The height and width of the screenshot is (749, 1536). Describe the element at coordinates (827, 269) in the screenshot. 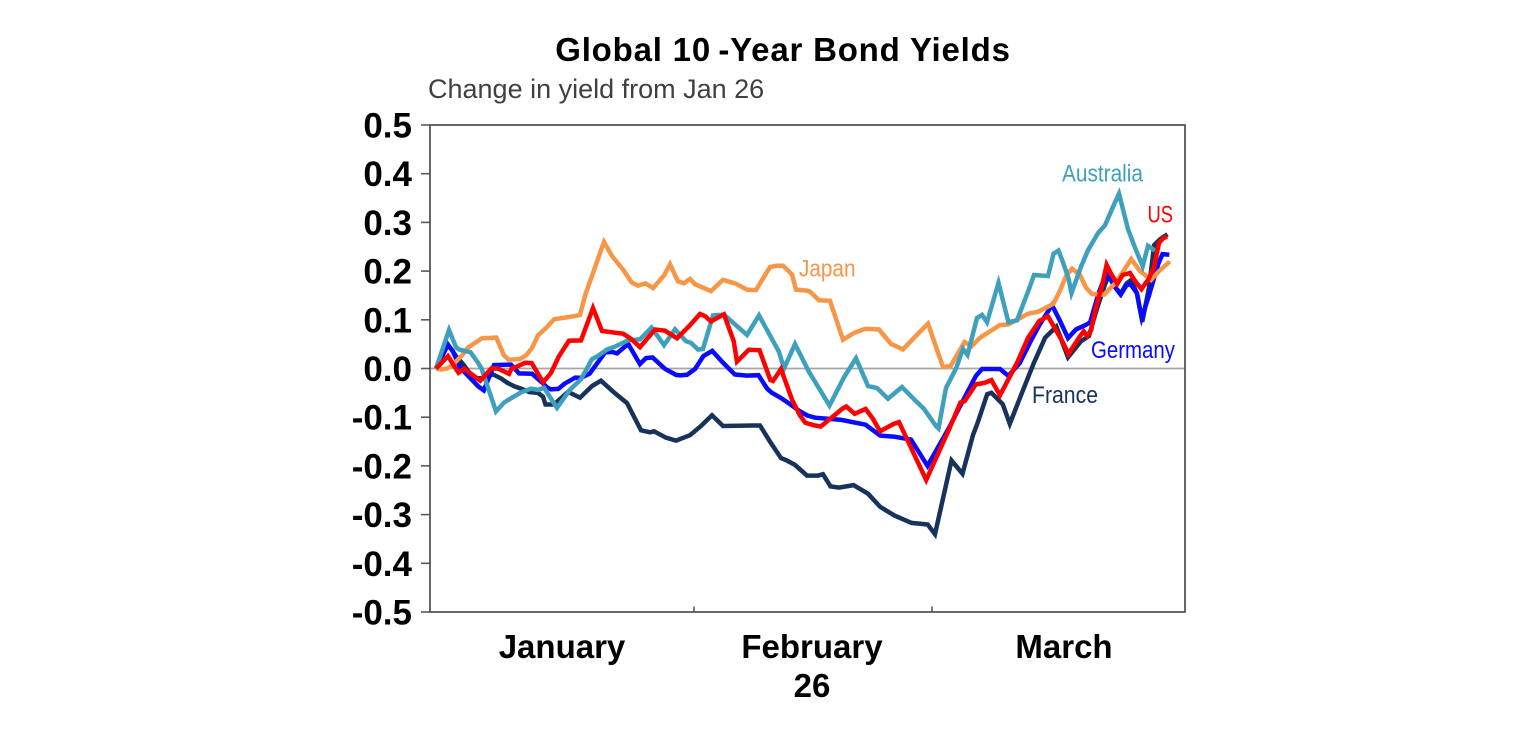

I see `svg-text: Japan` at that location.